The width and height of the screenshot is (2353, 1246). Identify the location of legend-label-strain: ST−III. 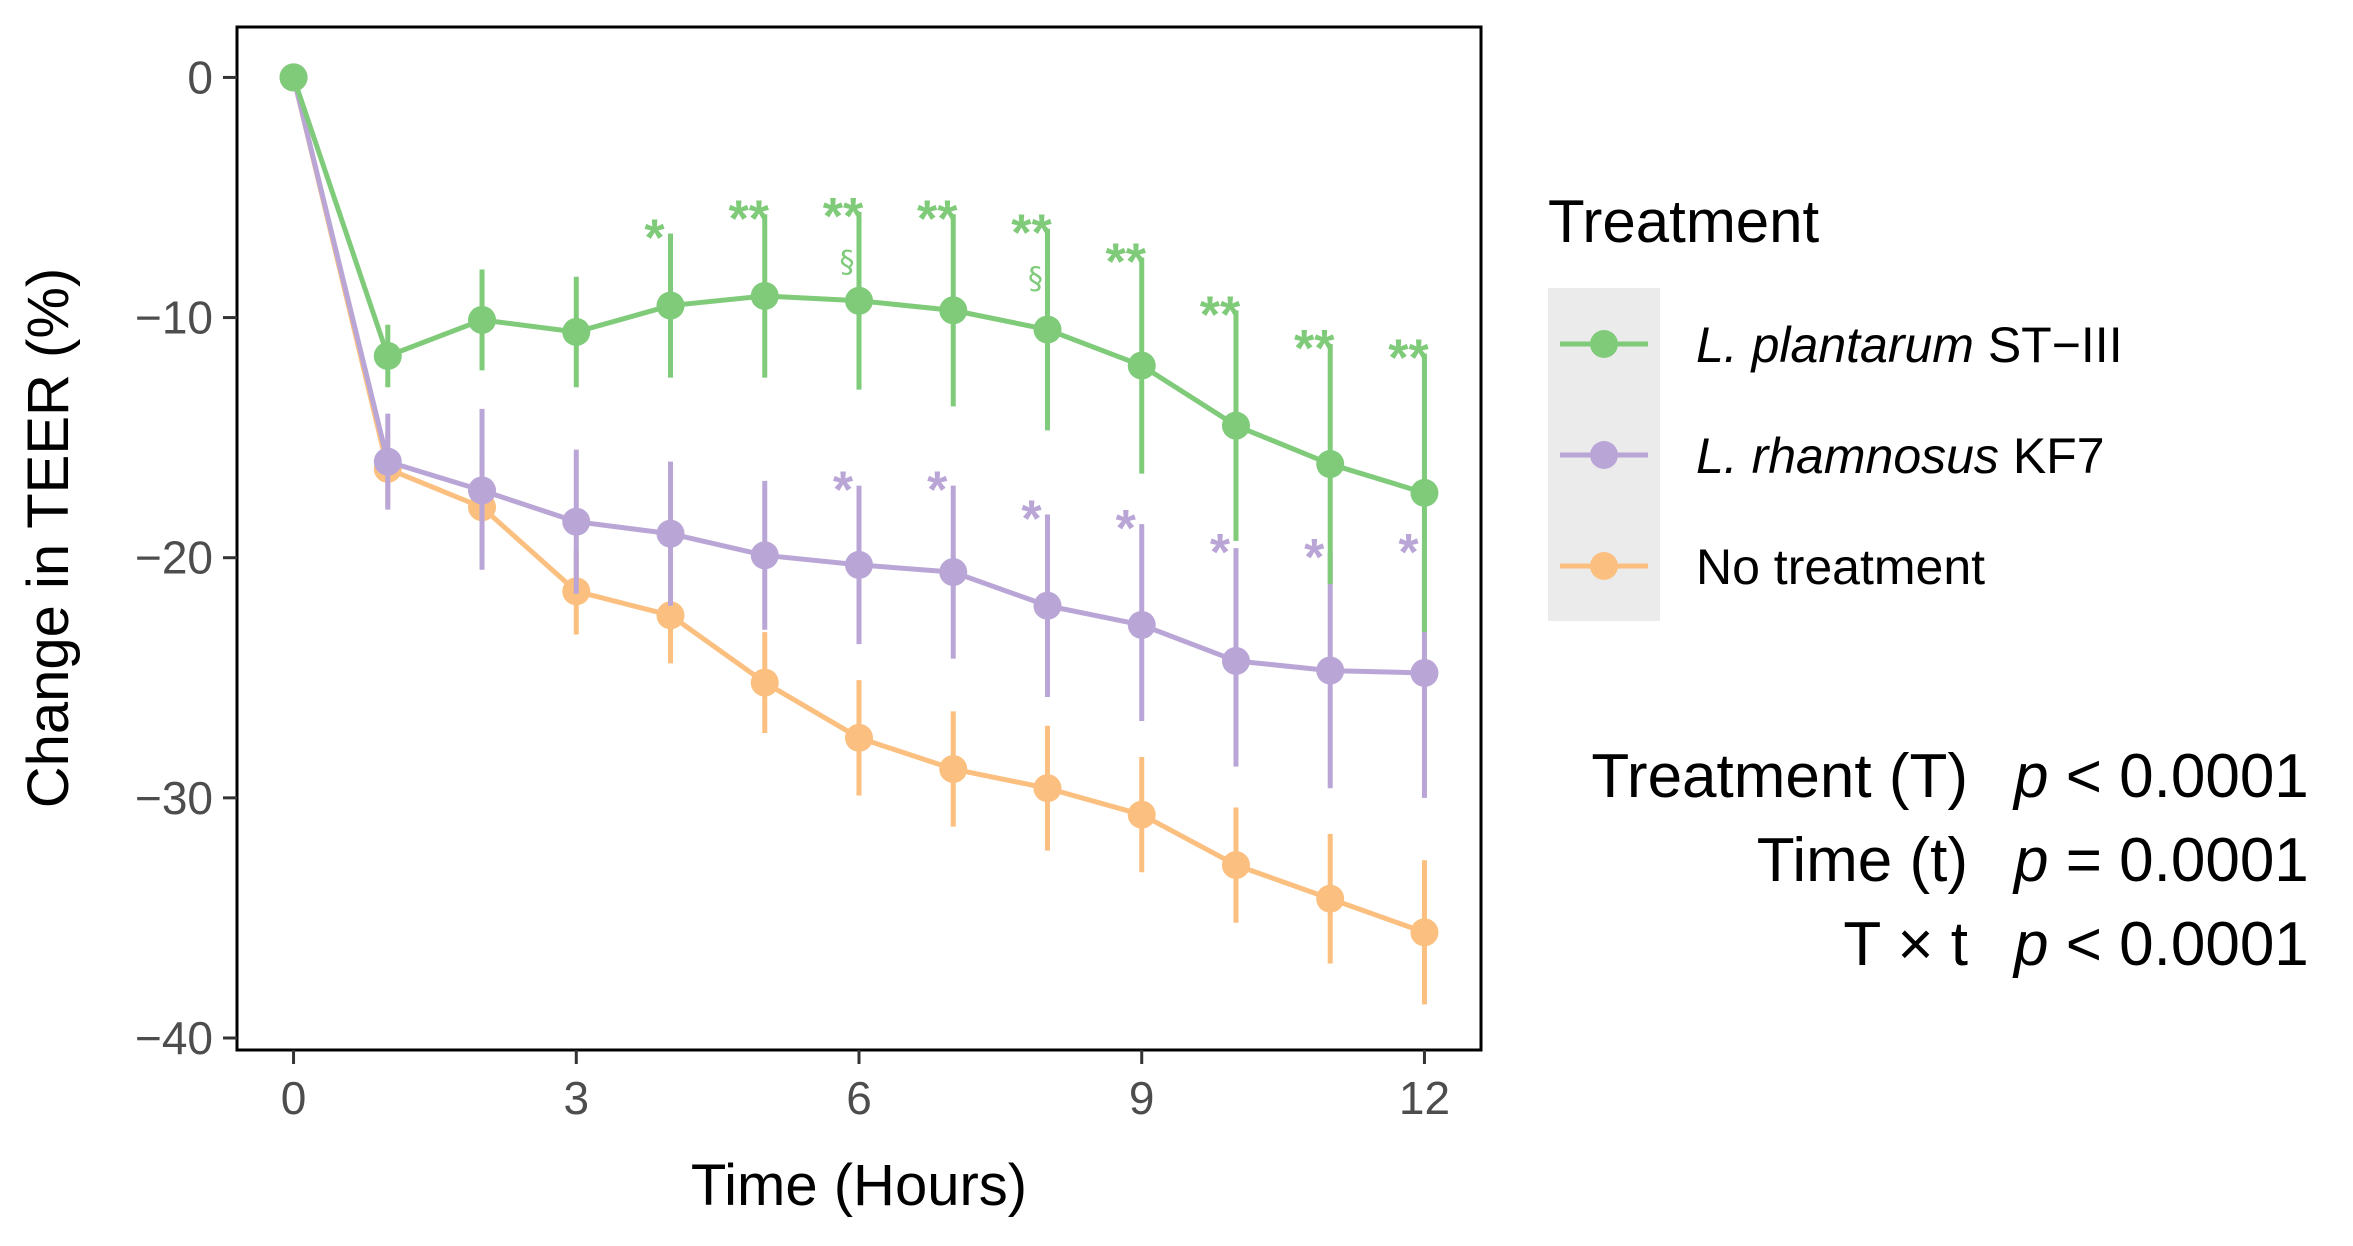
(2048, 345).